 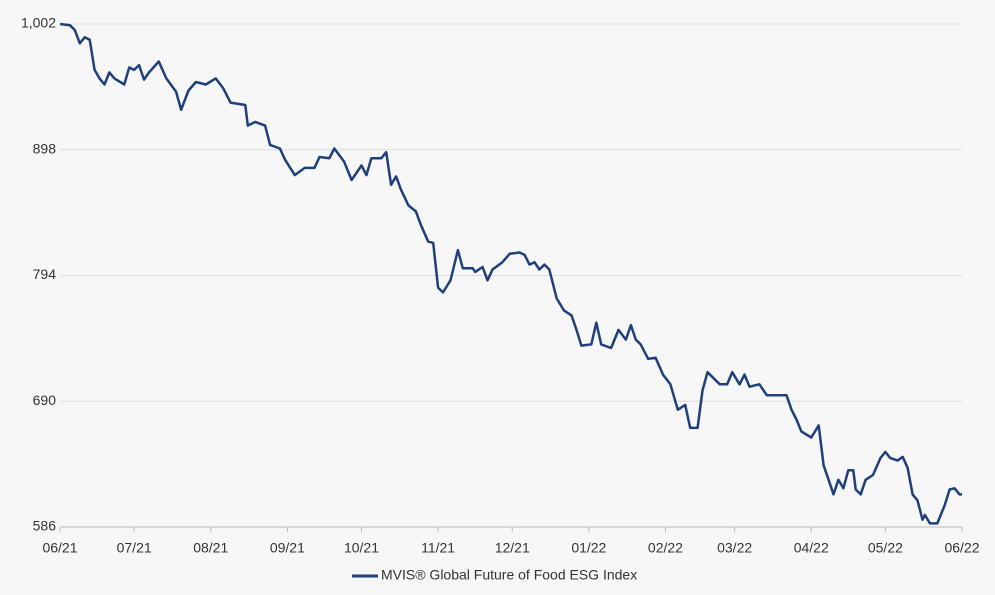 What do you see at coordinates (885, 548) in the screenshot?
I see `x-tick-label: 05/22` at bounding box center [885, 548].